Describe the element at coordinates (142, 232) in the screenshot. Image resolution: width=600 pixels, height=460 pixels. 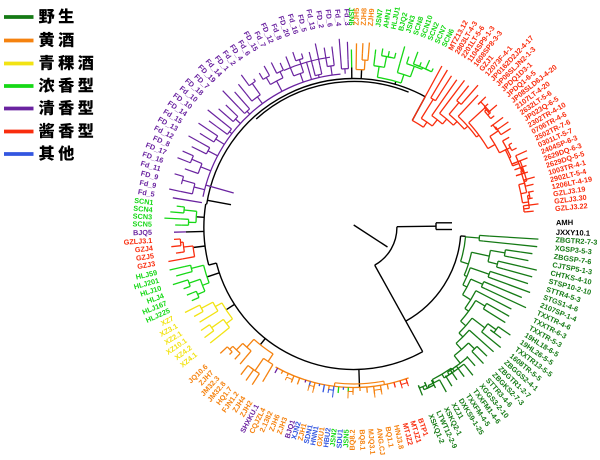
I see `svg-text: BJQ5` at that location.